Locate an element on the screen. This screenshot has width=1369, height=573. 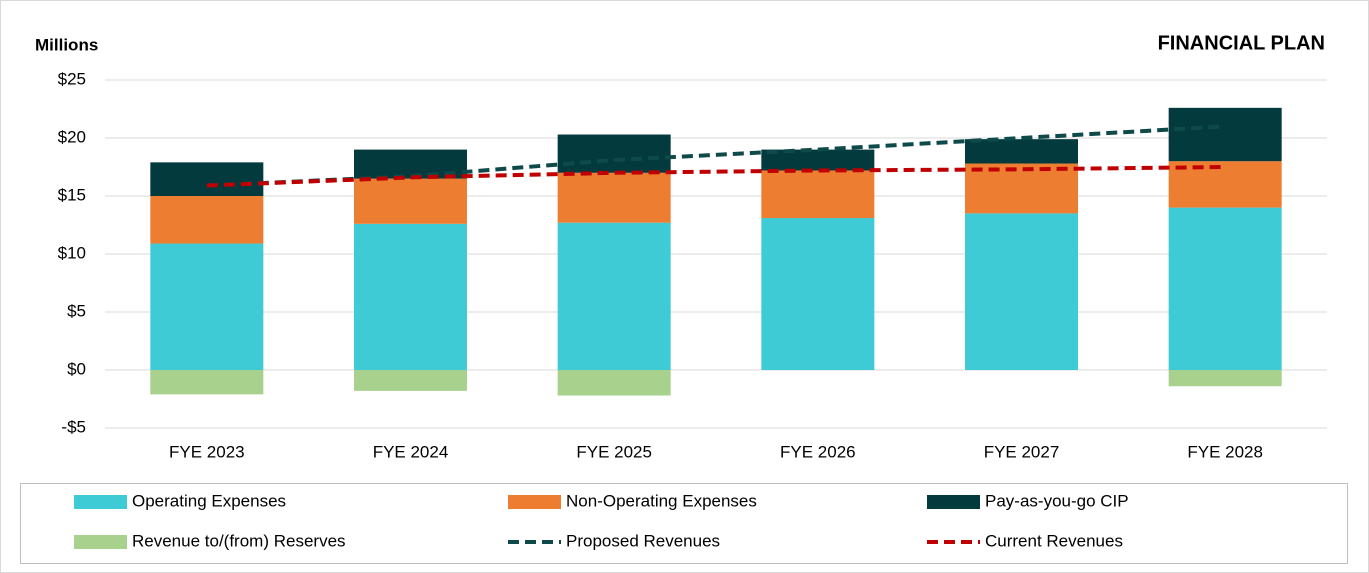
y-tick-label: $15 is located at coordinates (72, 194).